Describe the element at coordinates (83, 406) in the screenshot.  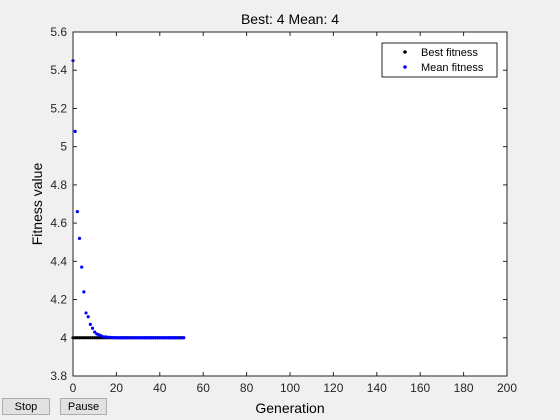
I see `pause-button: Pause` at that location.